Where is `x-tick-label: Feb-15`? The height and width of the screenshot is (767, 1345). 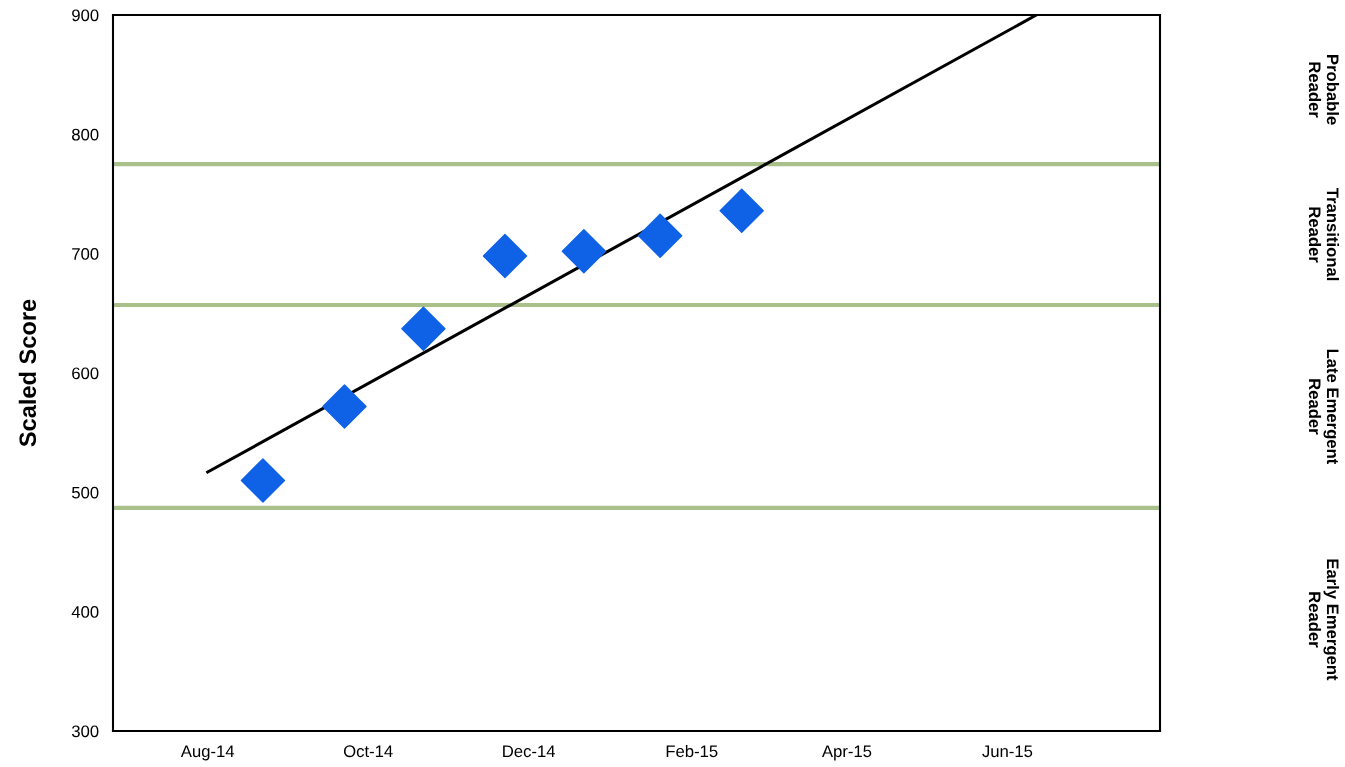
x-tick-label: Feb-15 is located at coordinates (692, 751).